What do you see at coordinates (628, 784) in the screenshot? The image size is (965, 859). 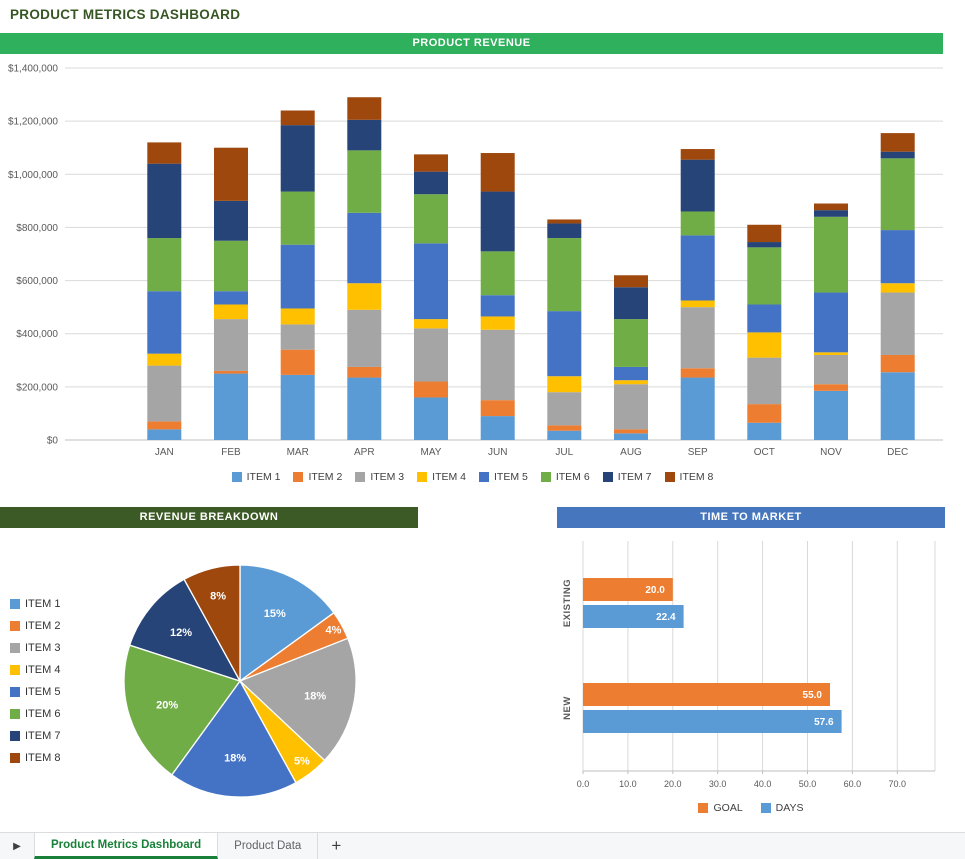 I see `svg-text: 10.0` at bounding box center [628, 784].